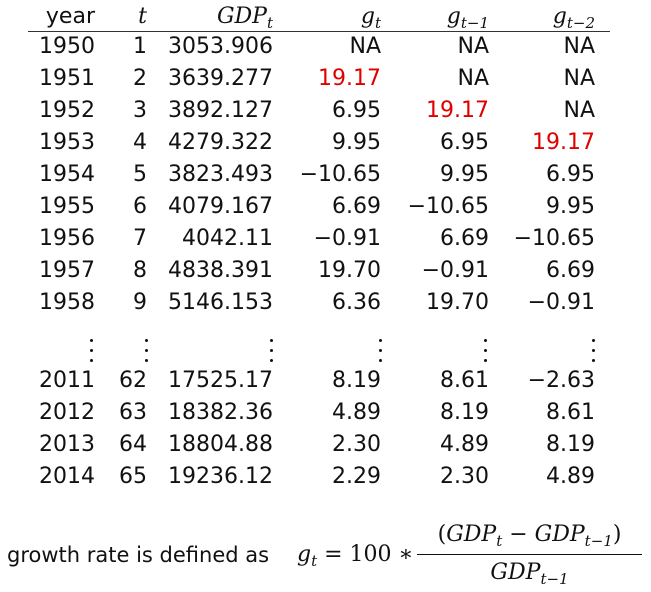 This screenshot has height=592, width=651. What do you see at coordinates (464, 174) in the screenshot?
I see `cell-g1: 9.95` at bounding box center [464, 174].